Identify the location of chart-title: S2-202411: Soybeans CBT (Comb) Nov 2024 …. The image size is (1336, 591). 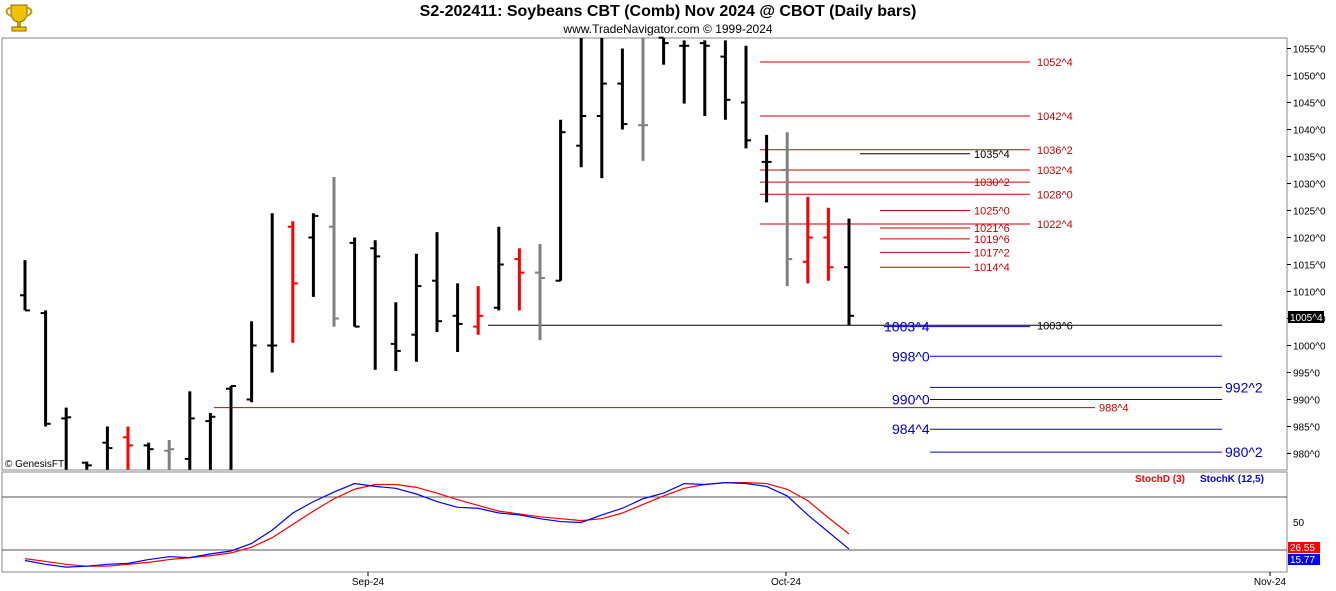
(668, 11).